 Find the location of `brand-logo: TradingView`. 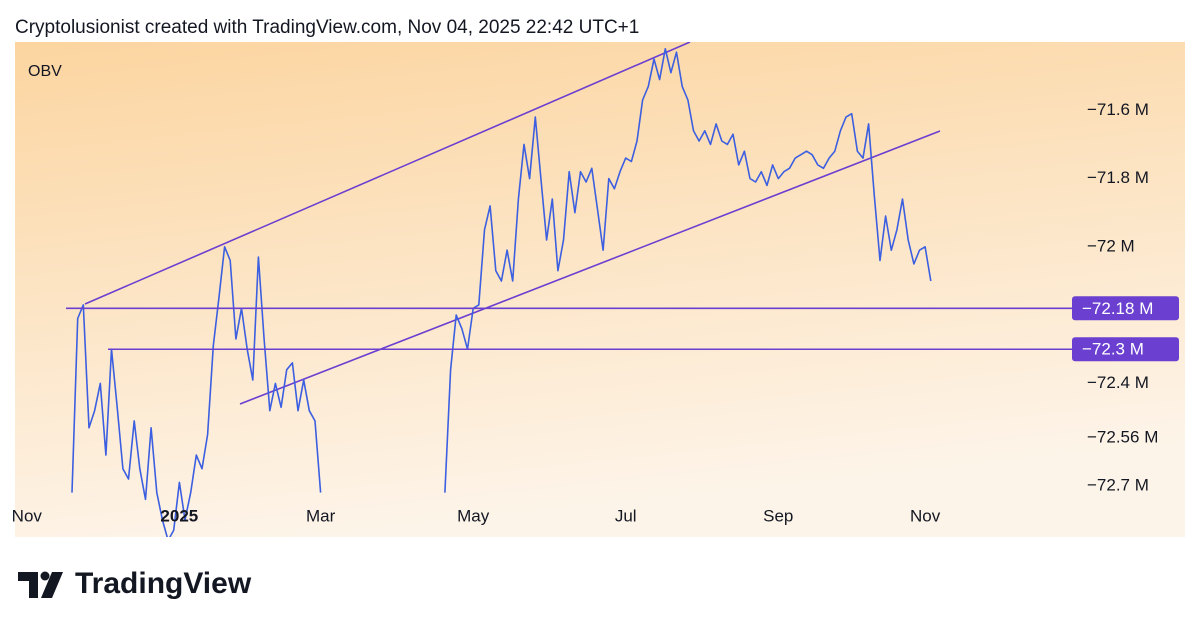

brand-logo: TradingView is located at coordinates (135, 583).